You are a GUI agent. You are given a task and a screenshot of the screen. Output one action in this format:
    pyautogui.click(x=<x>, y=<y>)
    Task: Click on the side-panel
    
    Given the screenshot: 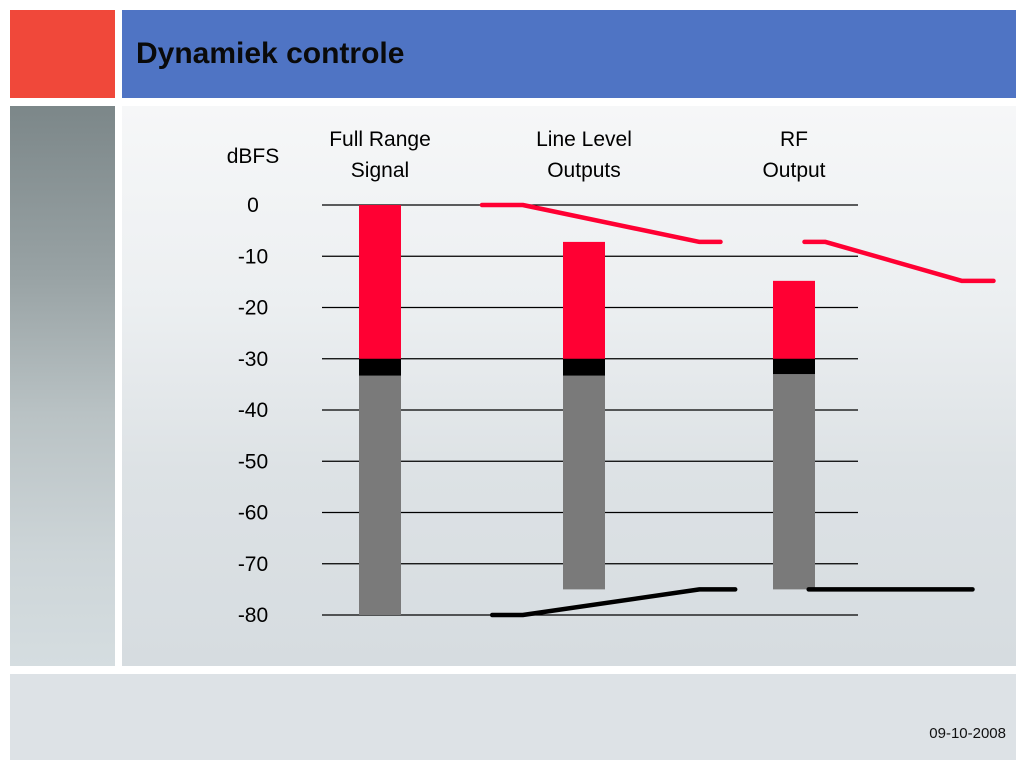 What is the action you would take?
    pyautogui.click(x=62, y=386)
    